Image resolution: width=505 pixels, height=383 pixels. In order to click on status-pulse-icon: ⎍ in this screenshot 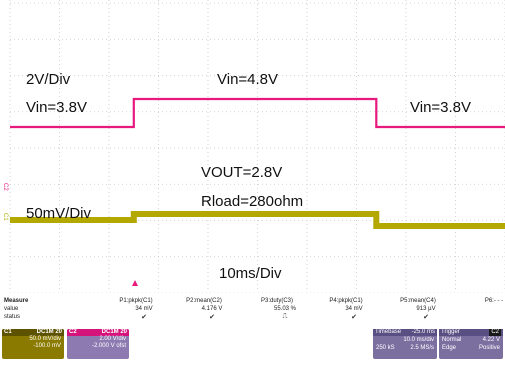, I will do `click(285, 316)`.